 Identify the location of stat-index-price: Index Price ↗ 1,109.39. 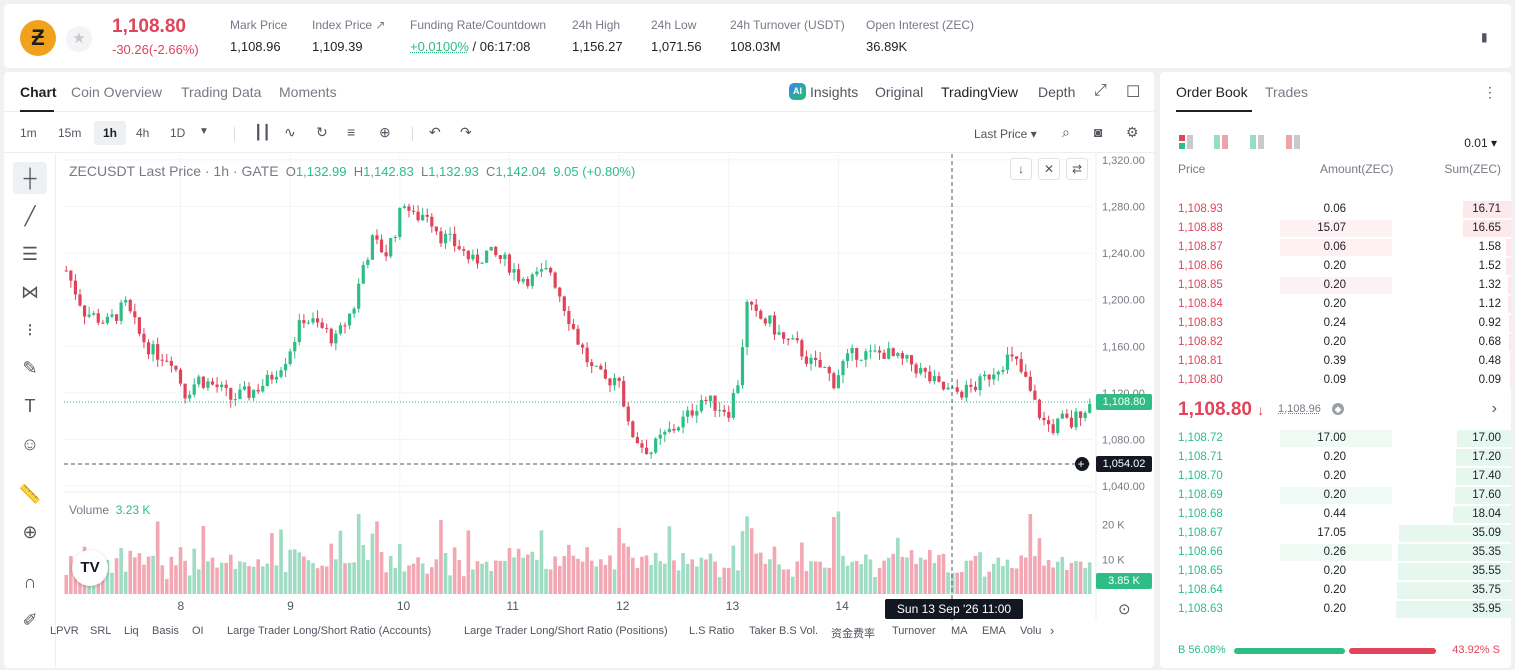
(349, 36).